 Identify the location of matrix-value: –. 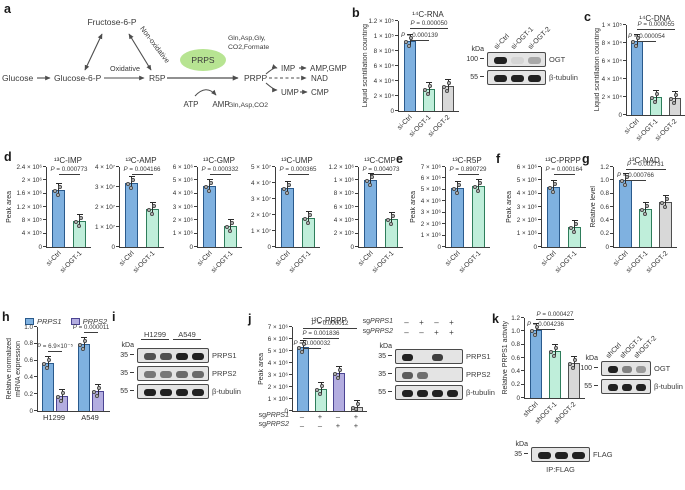
(338, 416).